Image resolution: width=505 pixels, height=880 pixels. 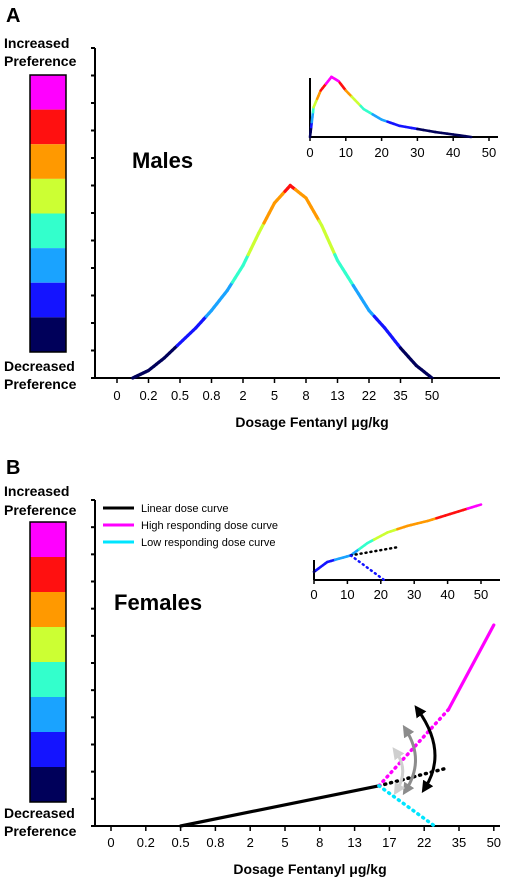 I want to click on light-grey-double-arrow, so click(x=399, y=771).